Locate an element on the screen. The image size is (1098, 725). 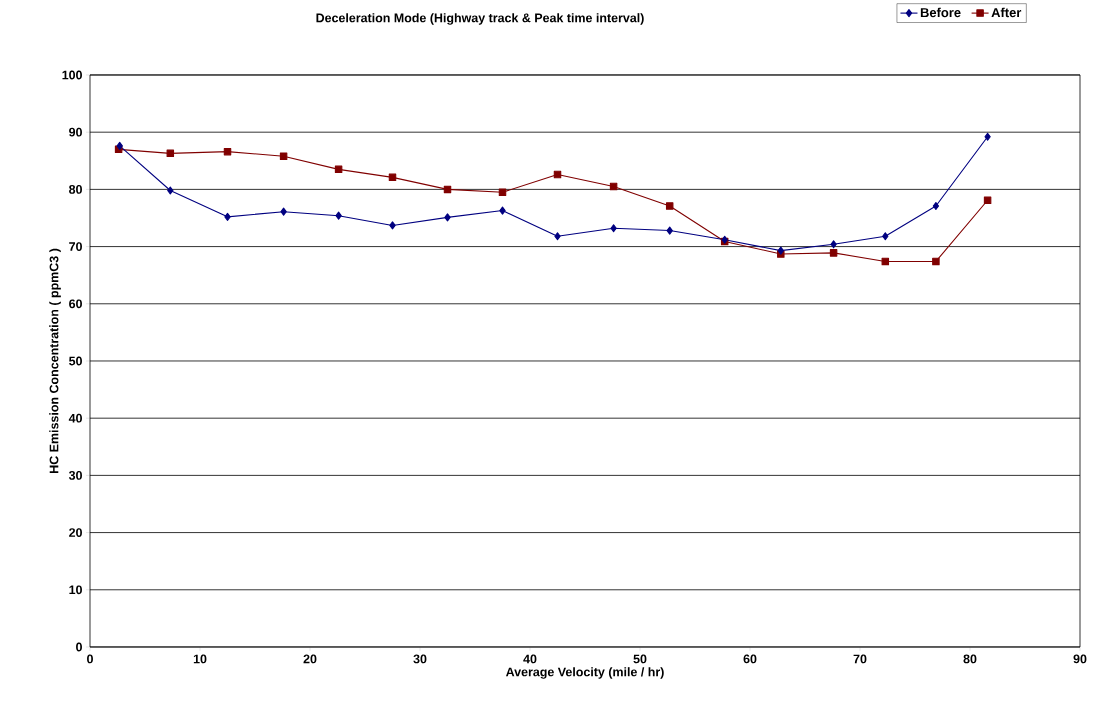
y-tick-label: 10 is located at coordinates (75, 590).